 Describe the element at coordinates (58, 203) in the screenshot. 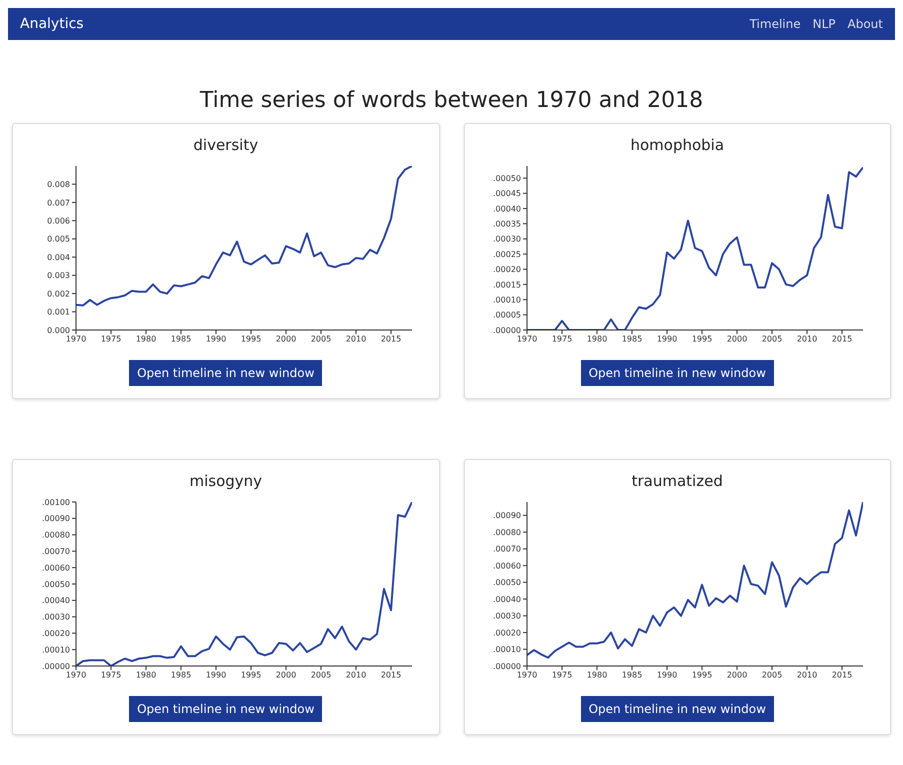

I see `y-tick-label: 0.007` at that location.